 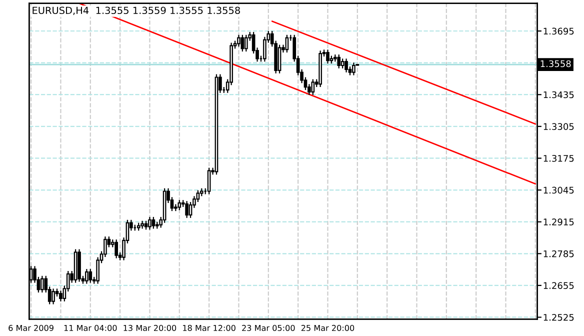 What do you see at coordinates (559, 285) in the screenshot?
I see `y-tick-label: 1.2655` at bounding box center [559, 285].